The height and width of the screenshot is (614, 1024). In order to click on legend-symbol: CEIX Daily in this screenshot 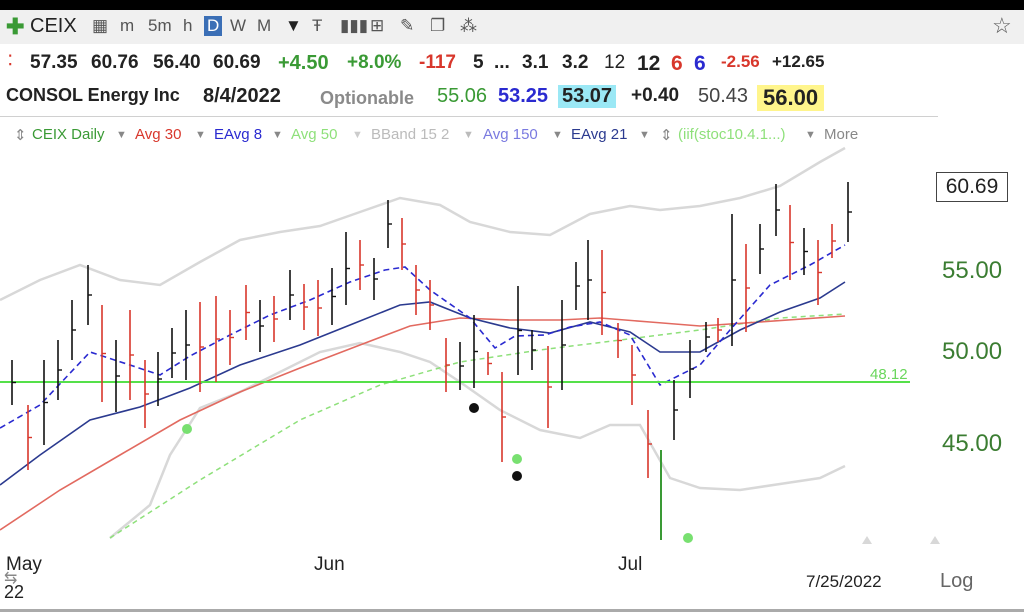, I will do `click(68, 134)`.